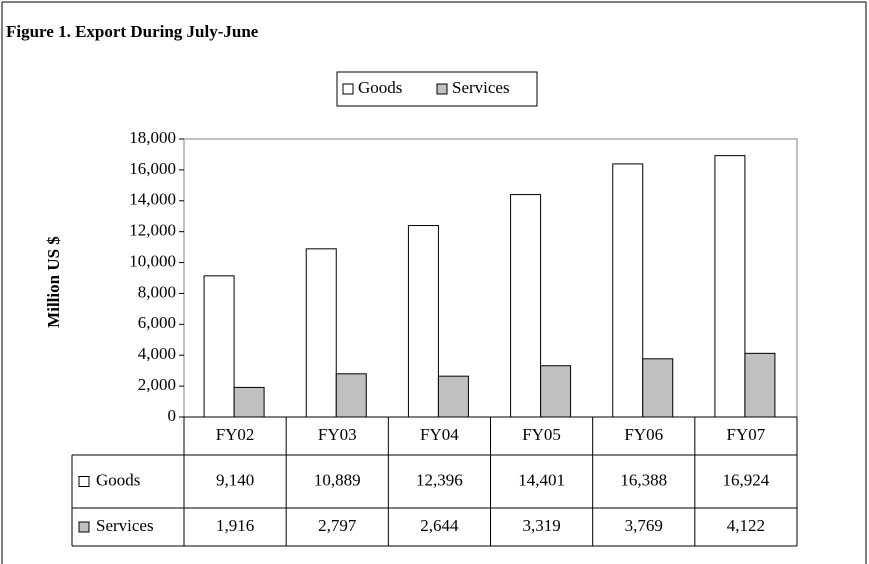  What do you see at coordinates (380, 87) in the screenshot?
I see `legend-label: Goods` at bounding box center [380, 87].